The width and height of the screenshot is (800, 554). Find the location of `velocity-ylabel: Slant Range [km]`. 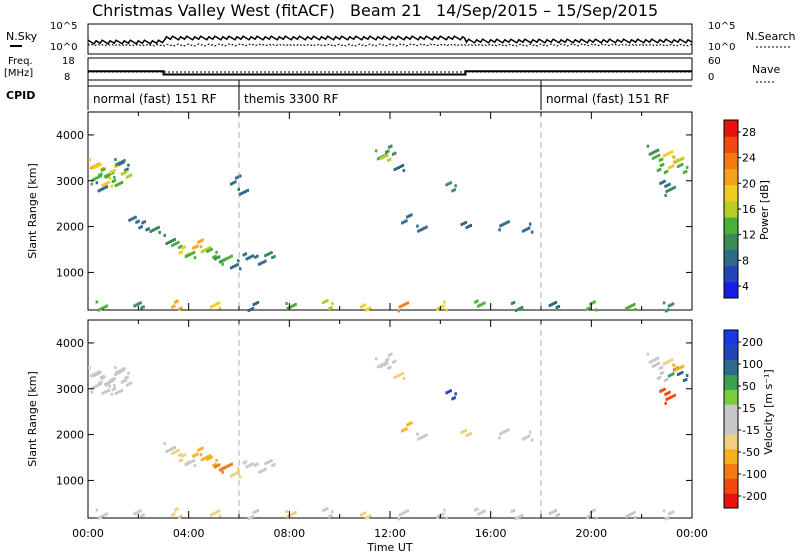

velocity-ylabel: Slant Range [km] is located at coordinates (32, 419).